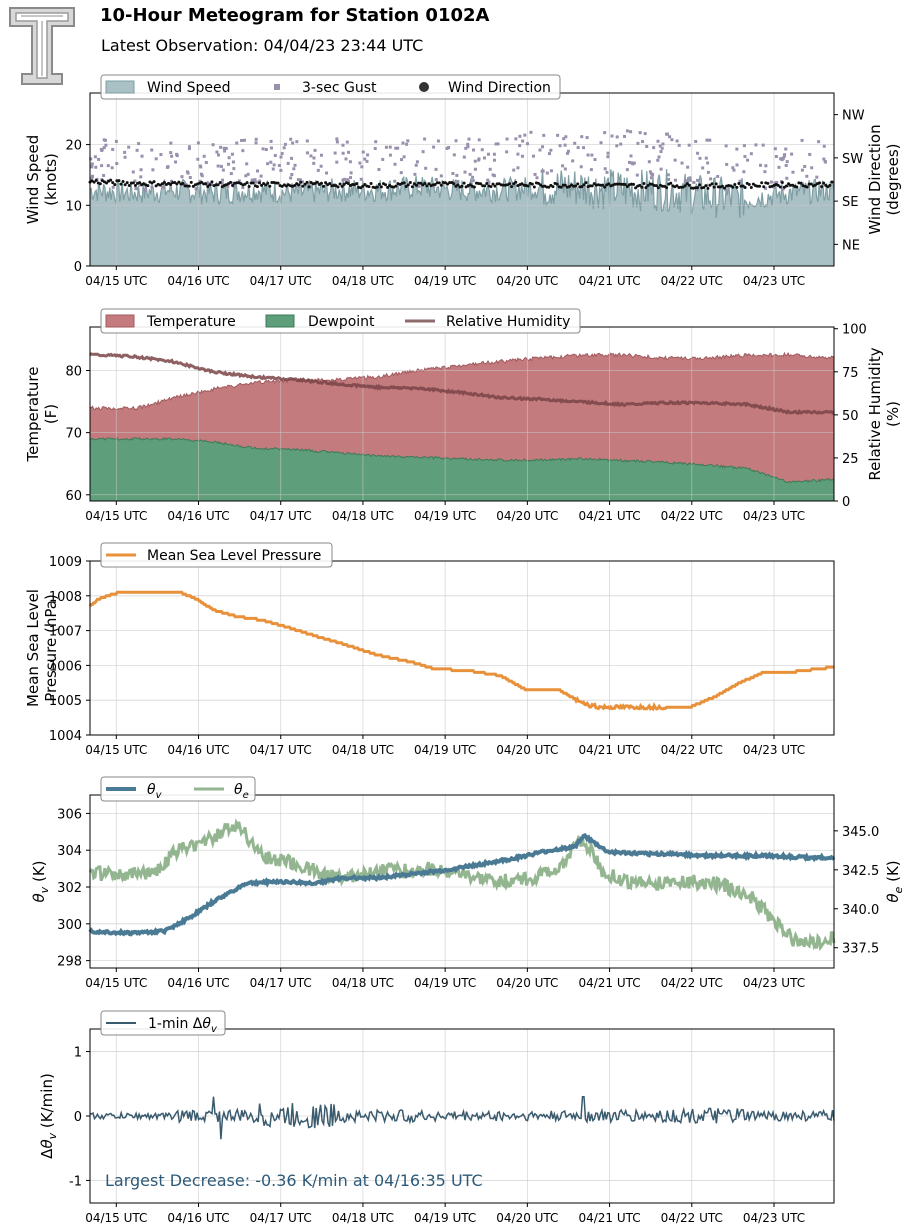 Image resolution: width=913 pixels, height=1231 pixels. Describe the element at coordinates (499, 88) in the screenshot. I see `legend-label: Wind Direction` at that location.